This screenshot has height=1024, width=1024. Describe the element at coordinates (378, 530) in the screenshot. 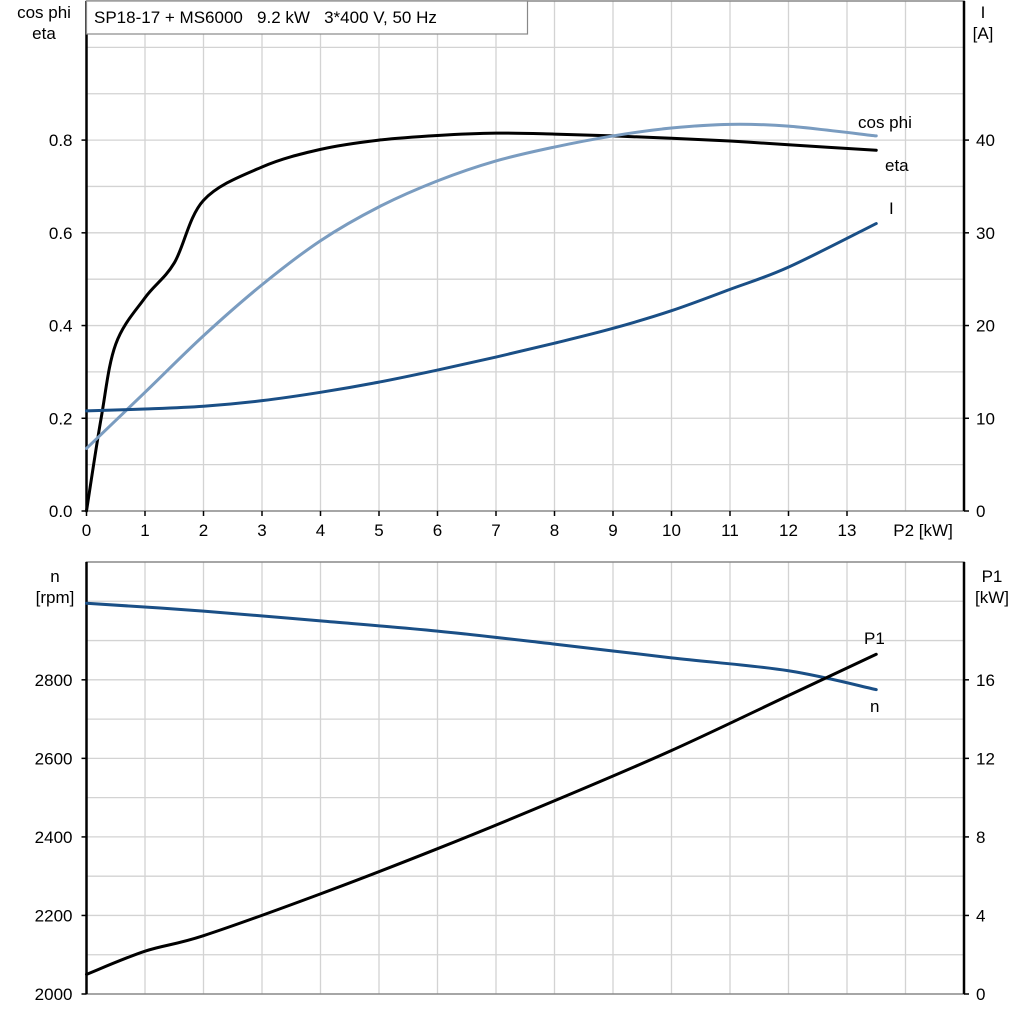

I see `x-tick-label: 5` at that location.